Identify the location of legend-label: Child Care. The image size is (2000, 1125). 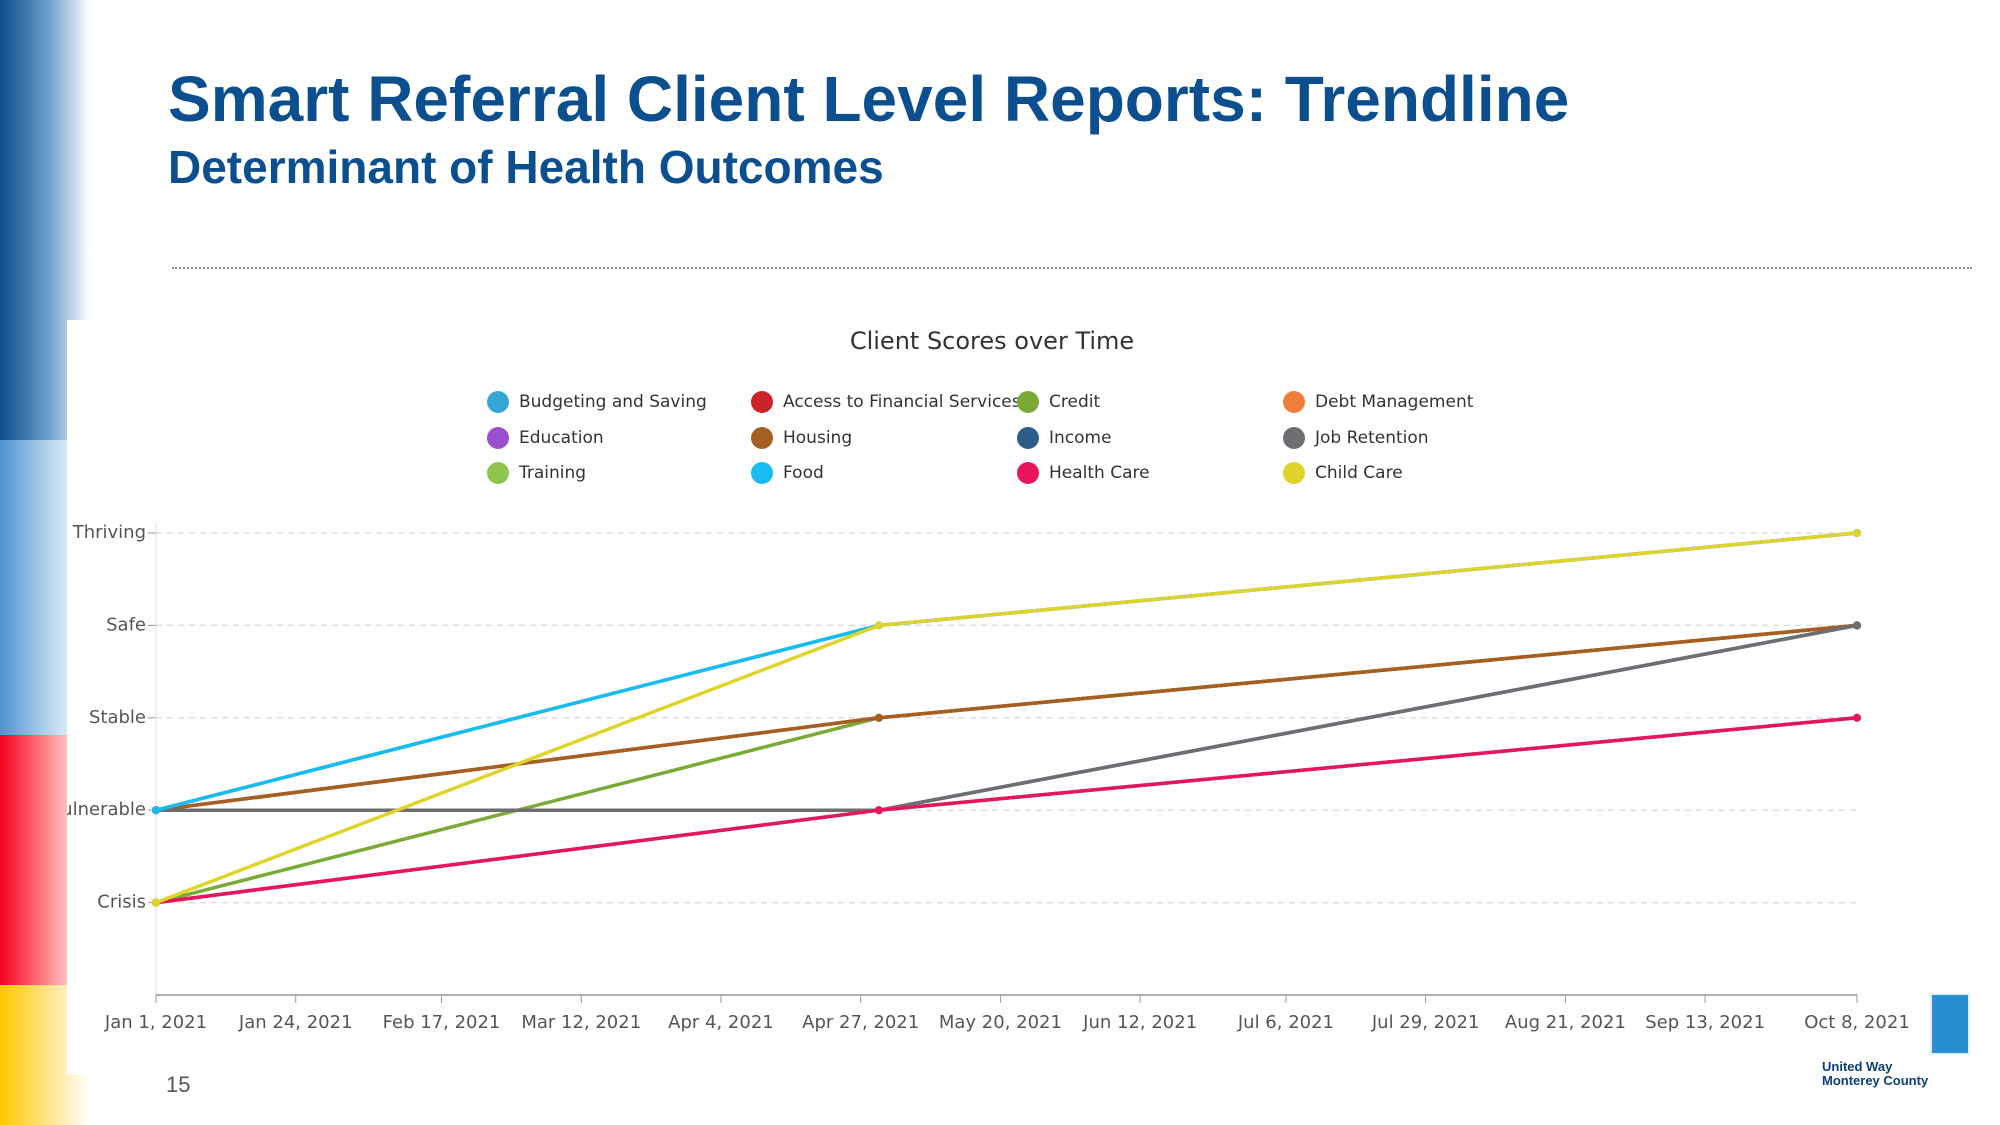
(1359, 473).